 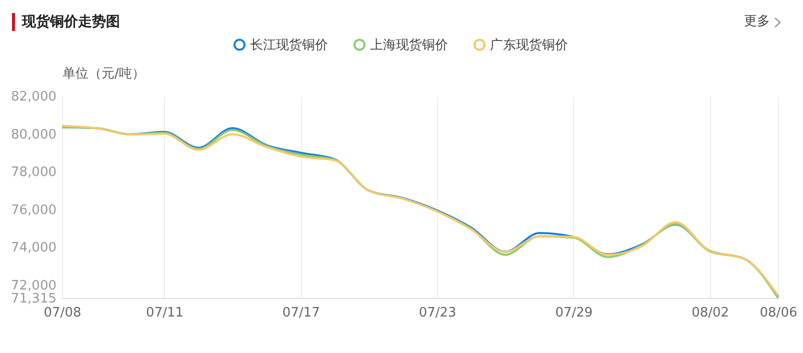 What do you see at coordinates (66, 22) in the screenshot?
I see `chart-title: 现货铜价走势图` at bounding box center [66, 22].